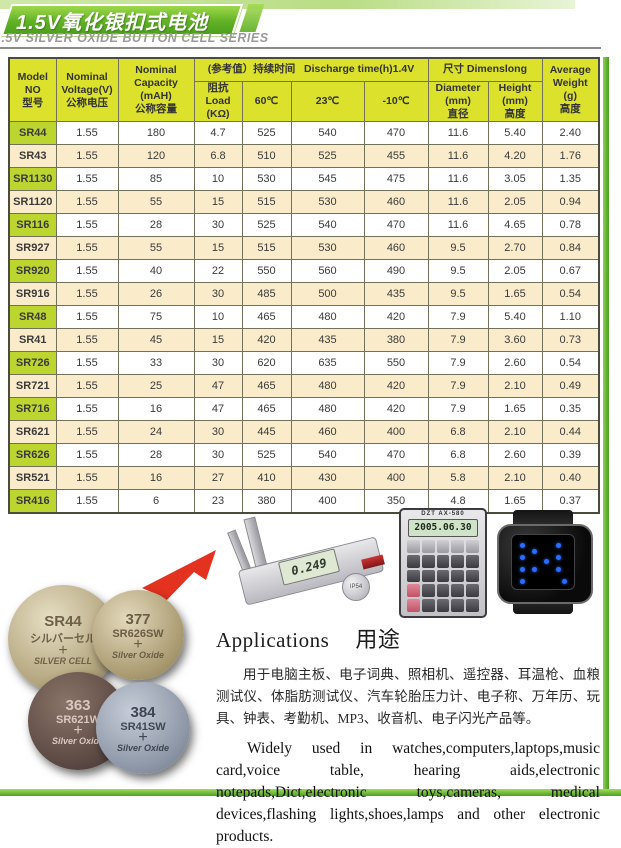 Image resolution: width=621 pixels, height=848 pixels. What do you see at coordinates (396, 294) in the screenshot?
I see `value-cell: 435` at bounding box center [396, 294].